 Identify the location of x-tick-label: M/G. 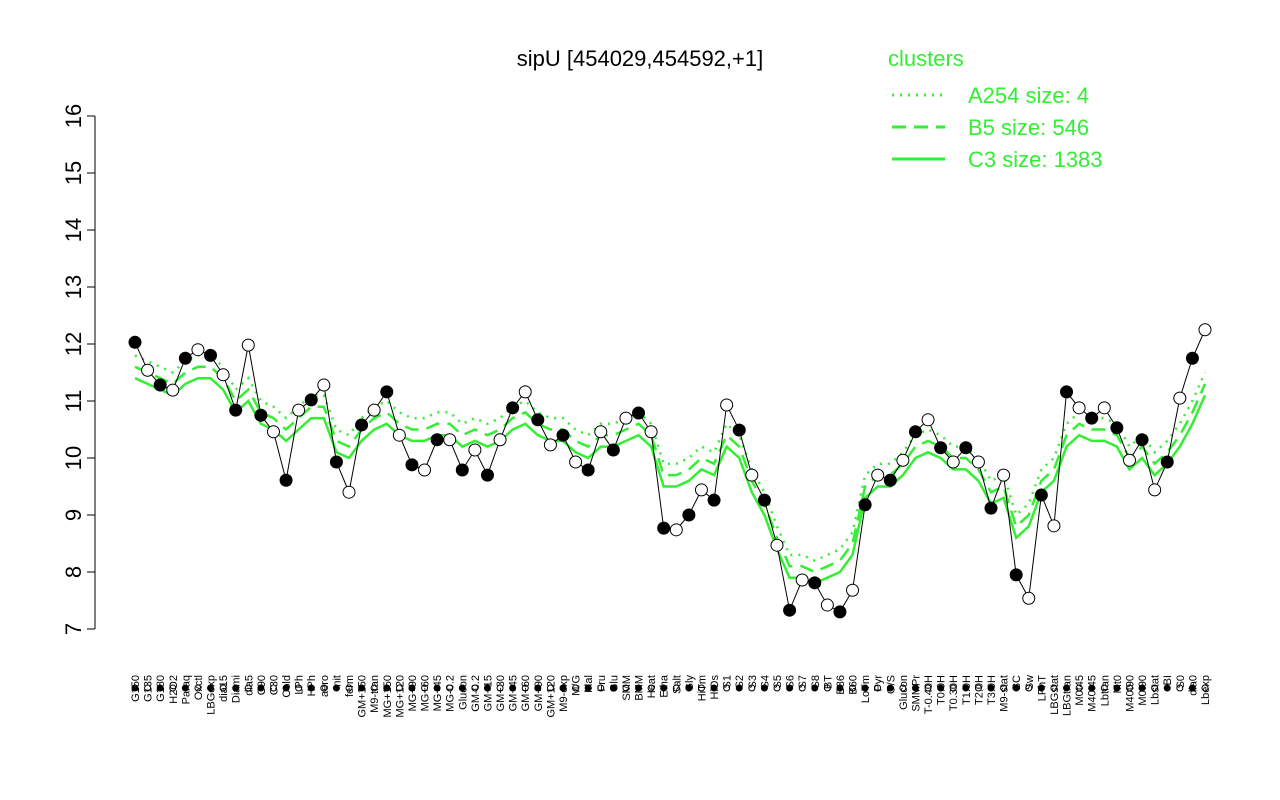
(577, 685).